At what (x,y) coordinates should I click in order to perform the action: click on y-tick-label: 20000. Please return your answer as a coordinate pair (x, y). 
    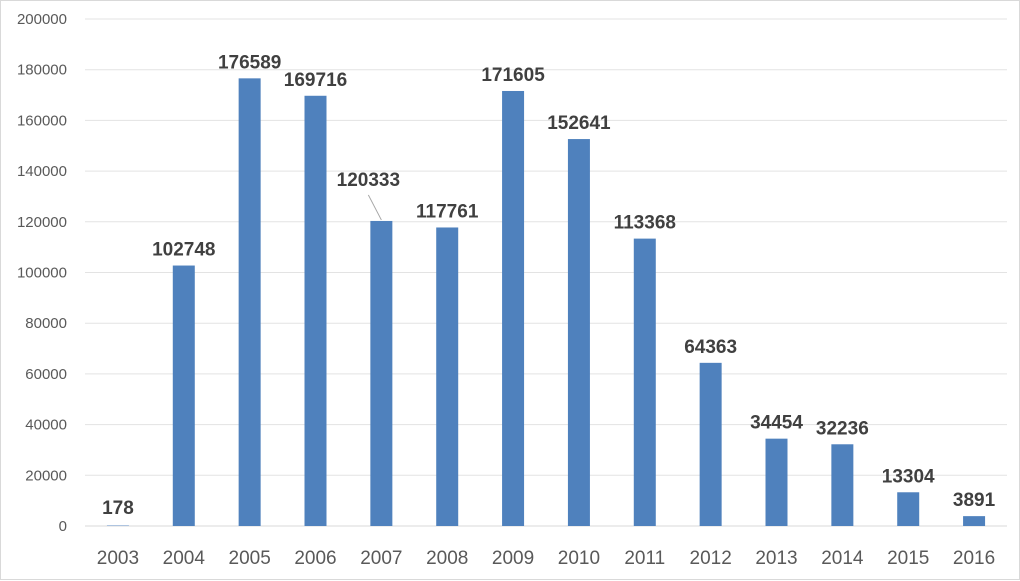
    Looking at the image, I should click on (46, 475).